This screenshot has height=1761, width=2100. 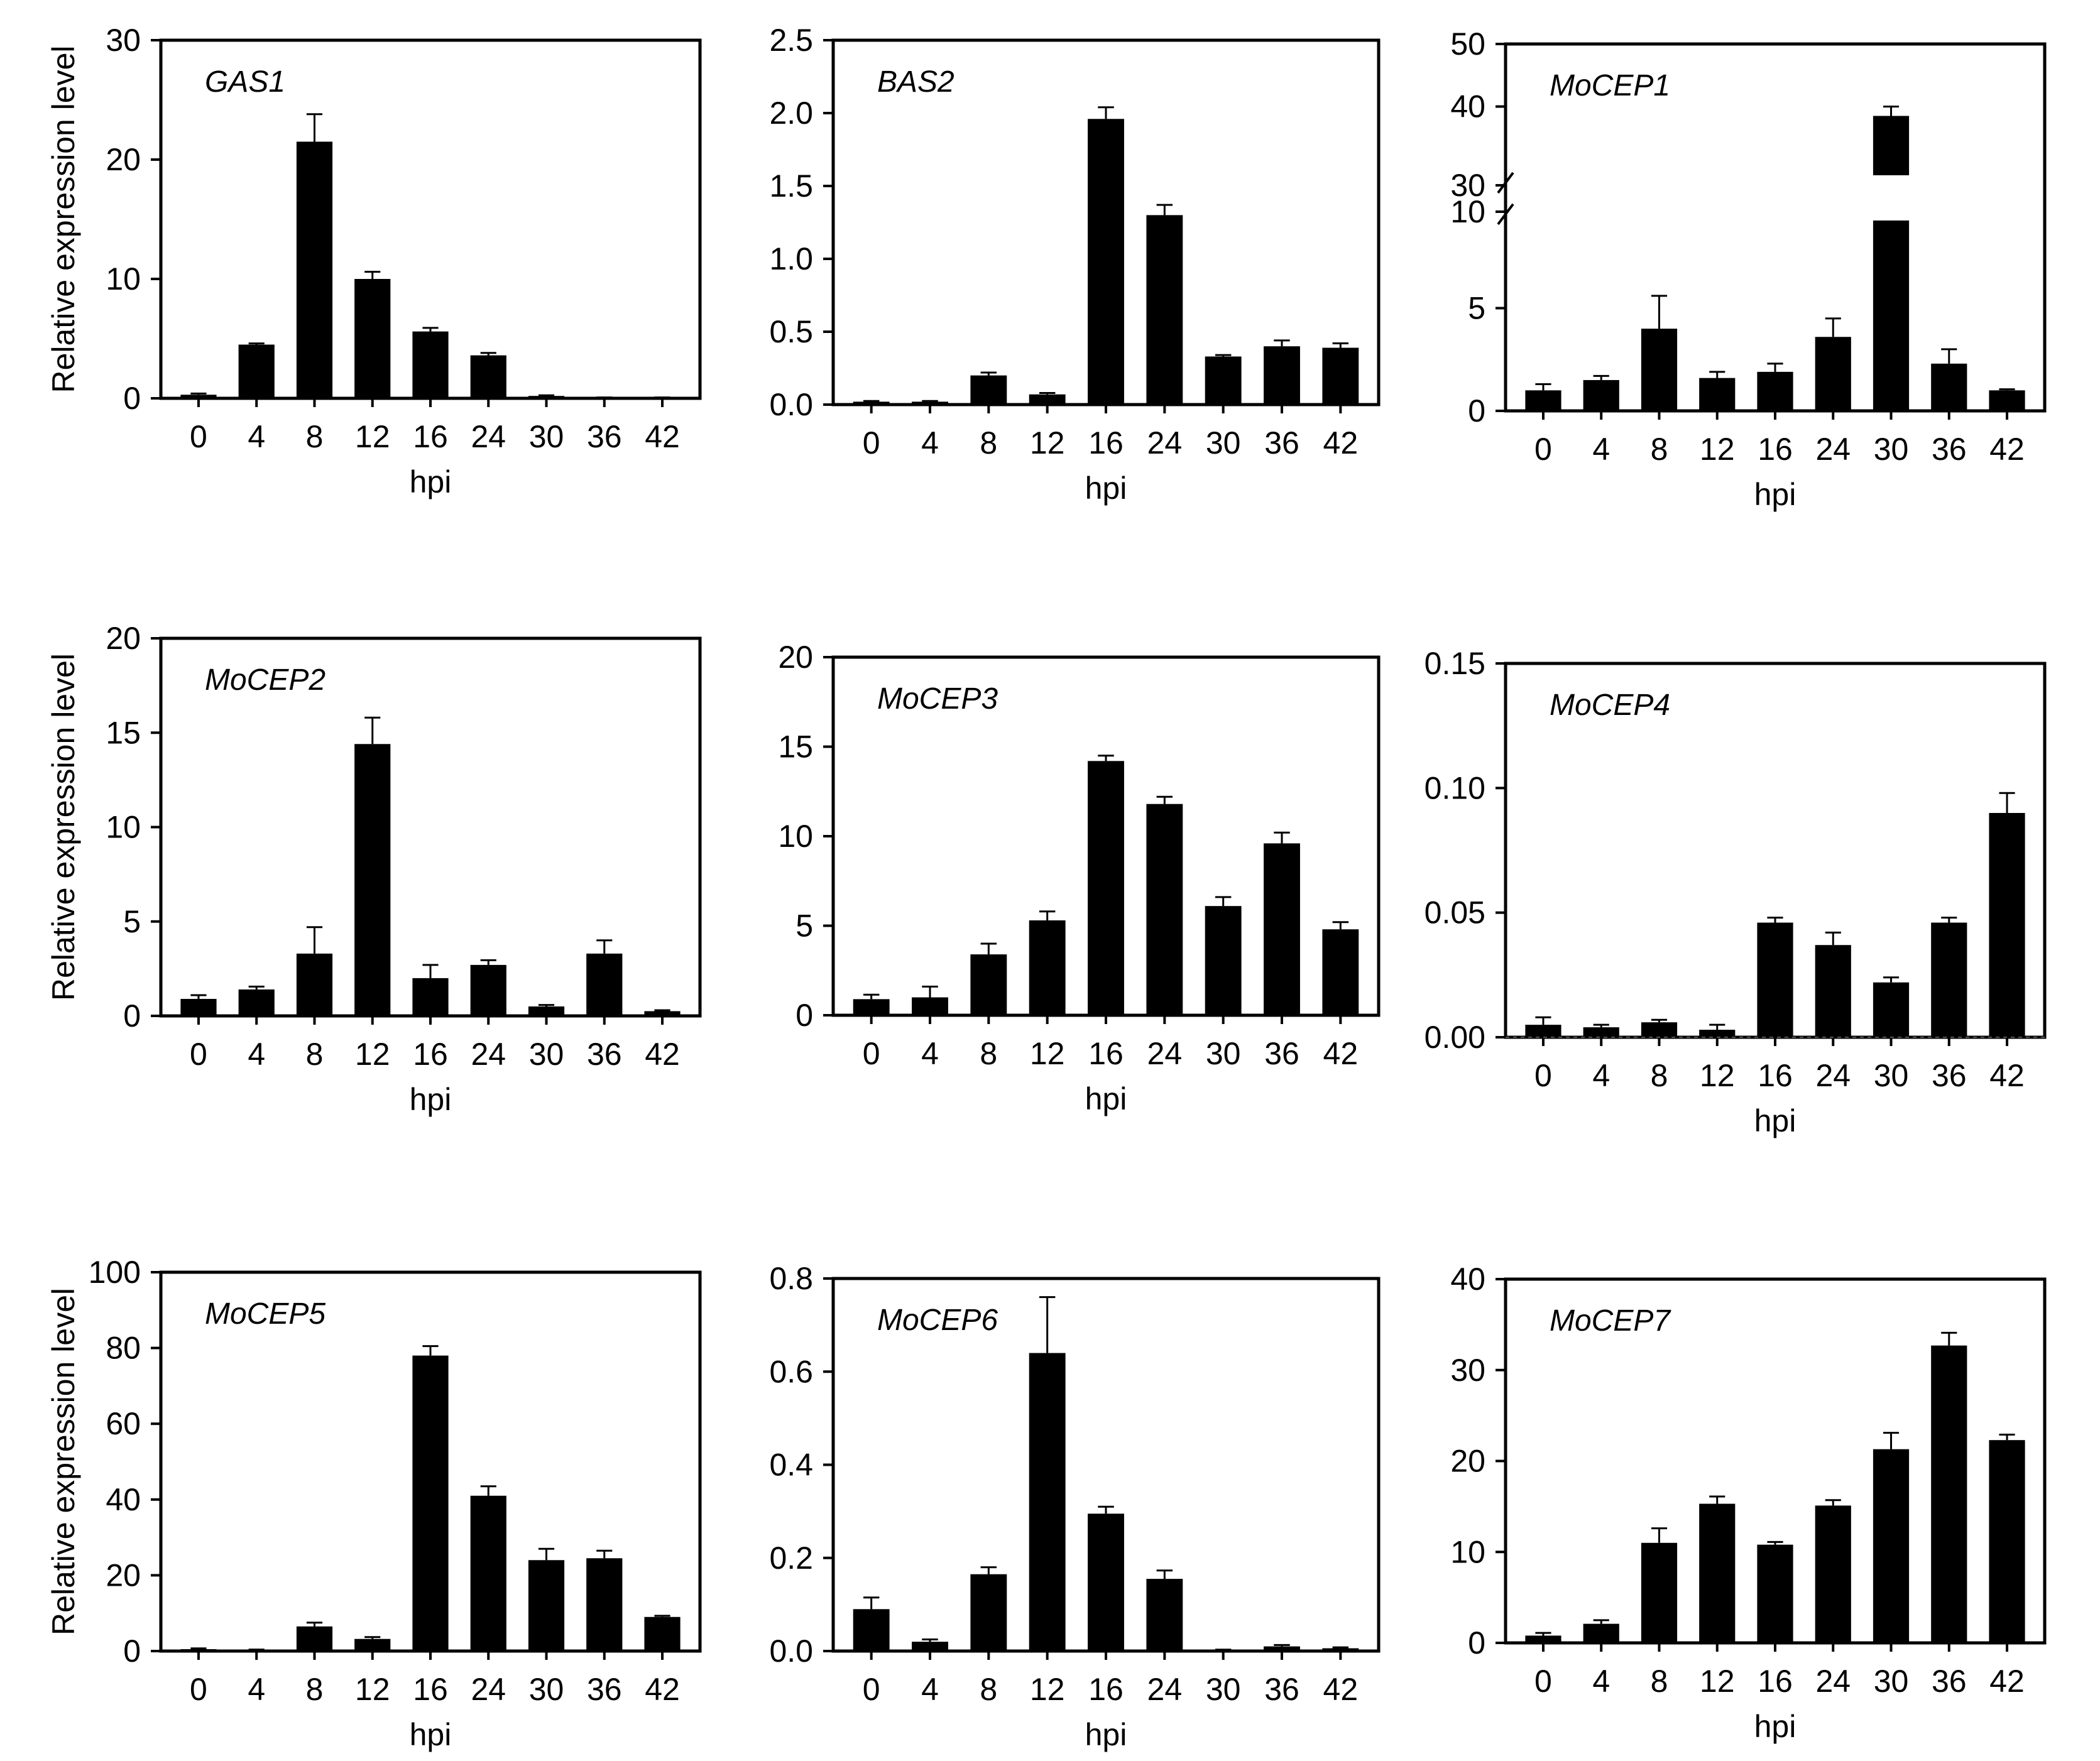 I want to click on gene-label: GAS1, so click(x=245, y=82).